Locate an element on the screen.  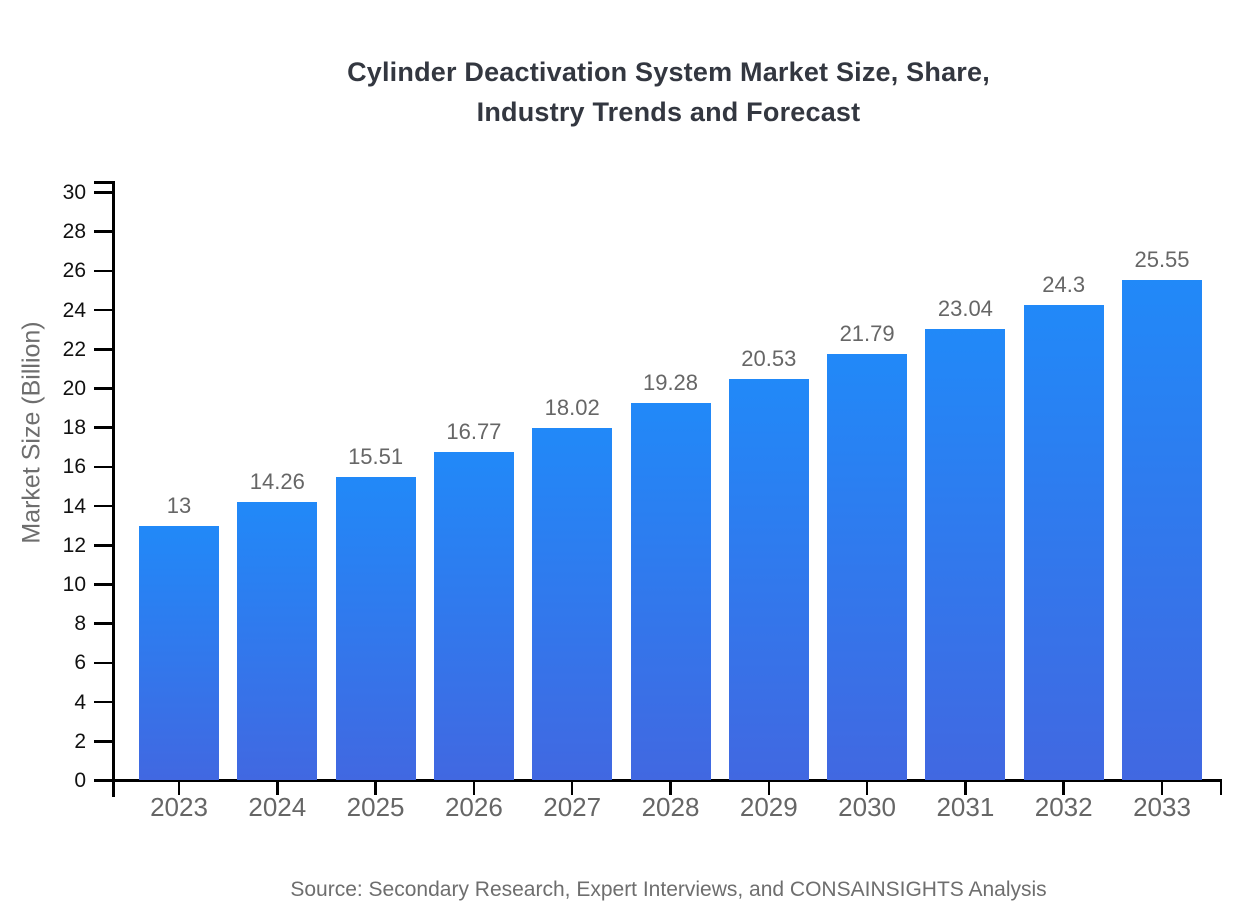
y-tick-label: 0 is located at coordinates (80, 780).